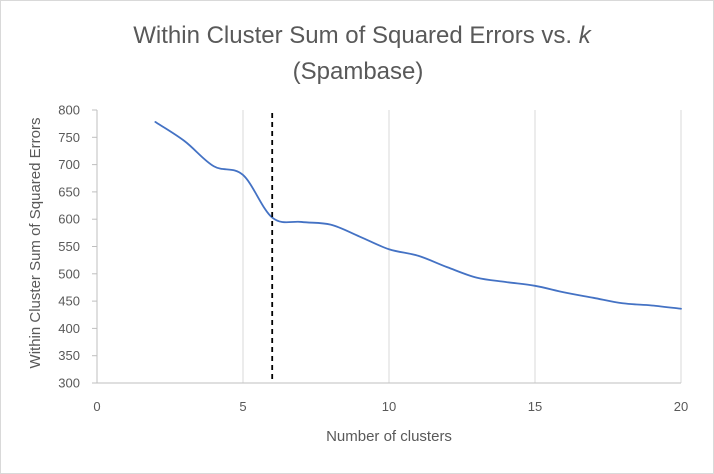 This screenshot has width=714, height=474. I want to click on y-tick-label: 350, so click(69, 355).